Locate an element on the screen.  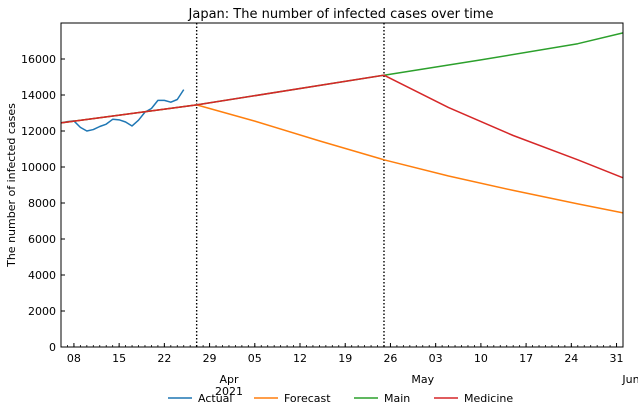
legend-label-actual: Actual is located at coordinates (215, 398).